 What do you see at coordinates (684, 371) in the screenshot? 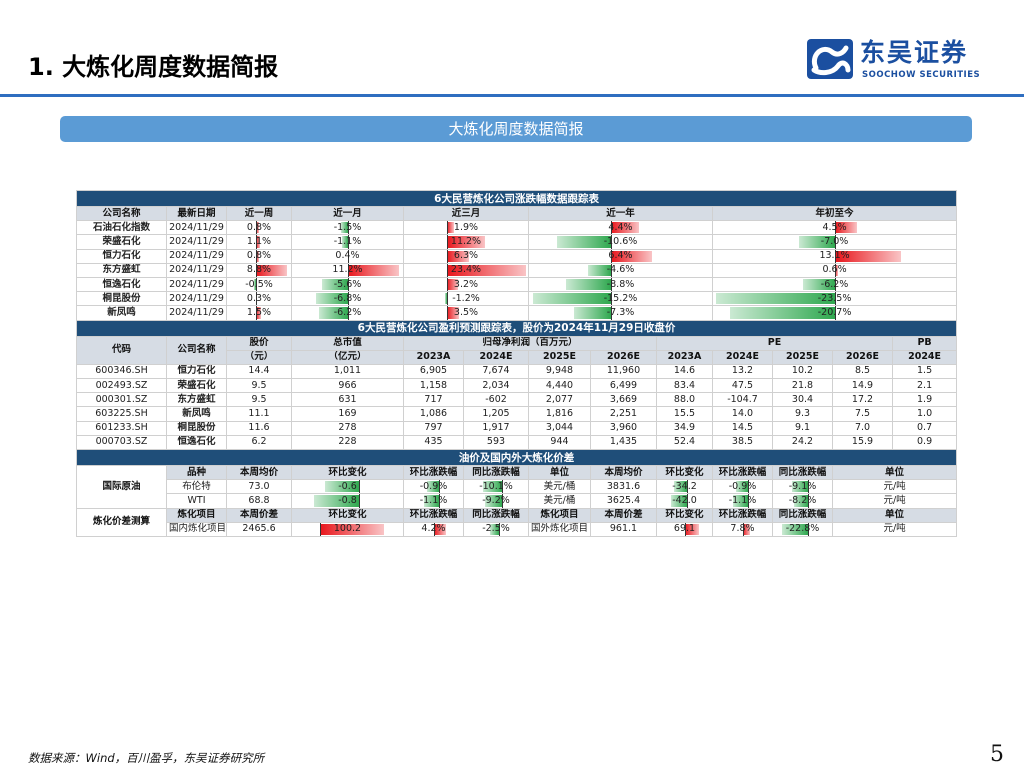
I see `pe-value: 14.6` at bounding box center [684, 371].